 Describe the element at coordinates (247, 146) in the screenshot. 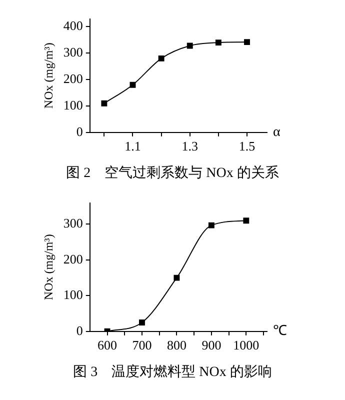

I see `x-tick-label: 1.5` at that location.